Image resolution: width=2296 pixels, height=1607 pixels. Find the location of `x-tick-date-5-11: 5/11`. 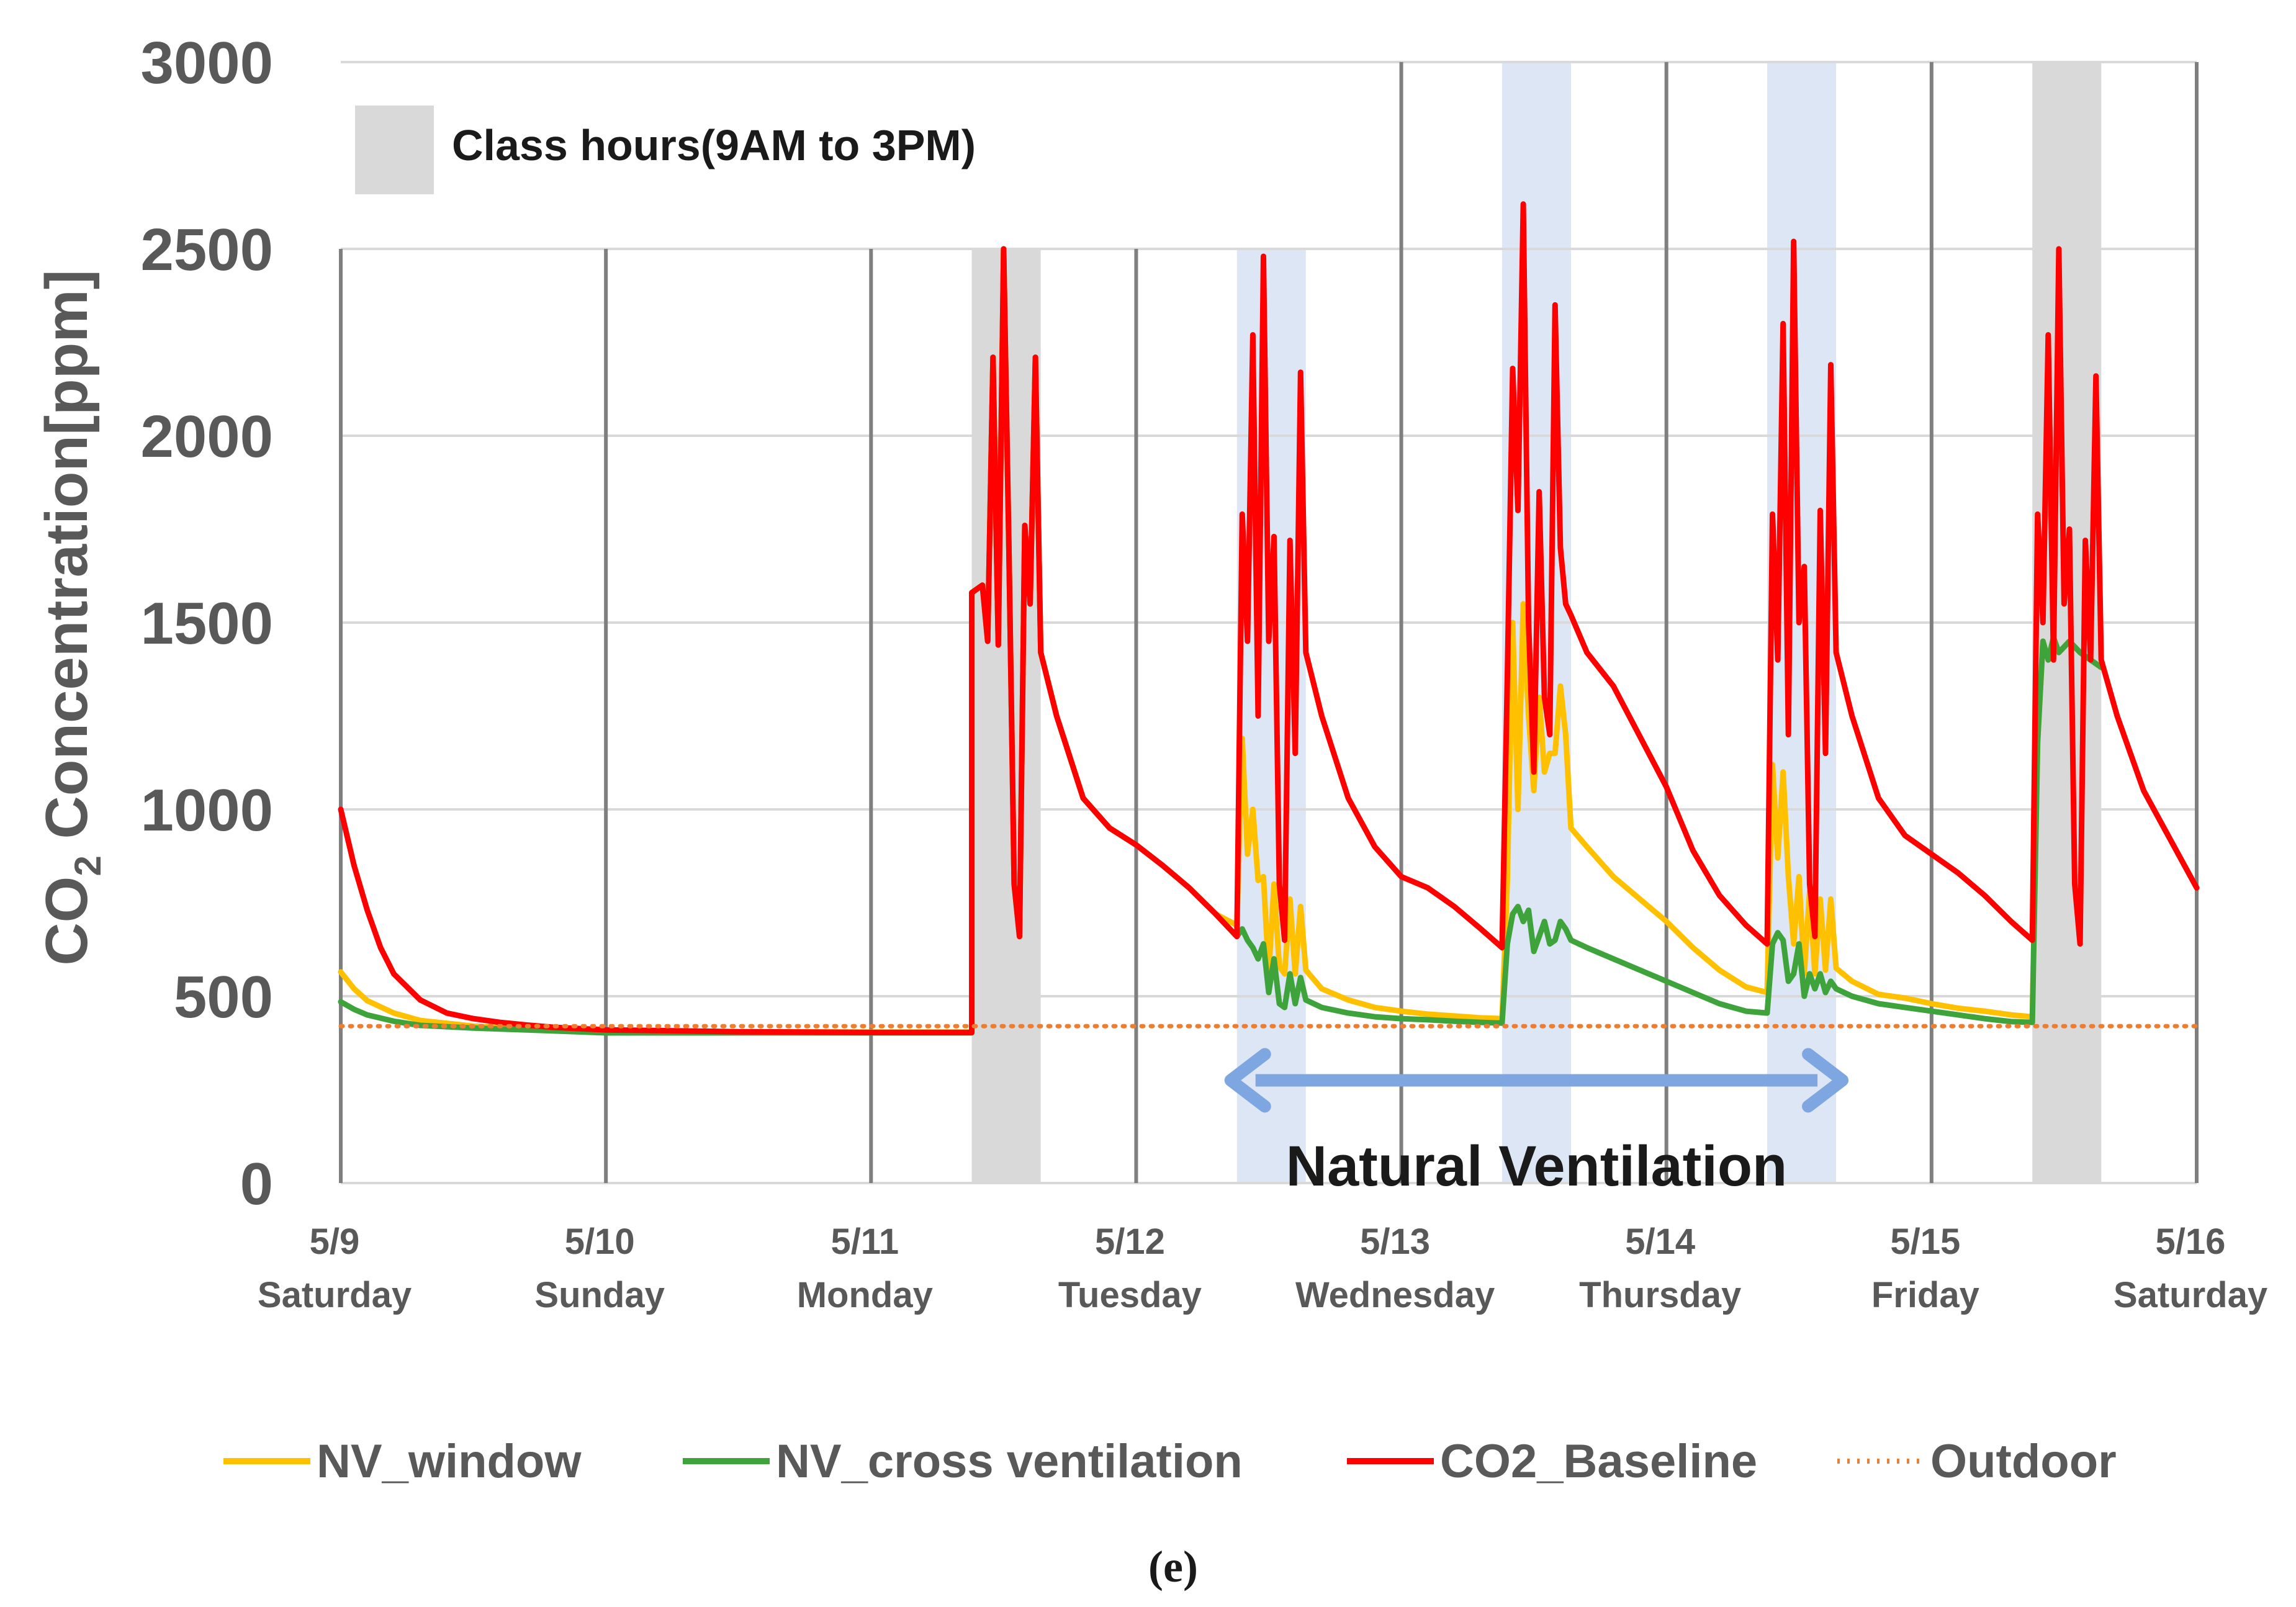

x-tick-date-5-11: 5/11 is located at coordinates (865, 1242).